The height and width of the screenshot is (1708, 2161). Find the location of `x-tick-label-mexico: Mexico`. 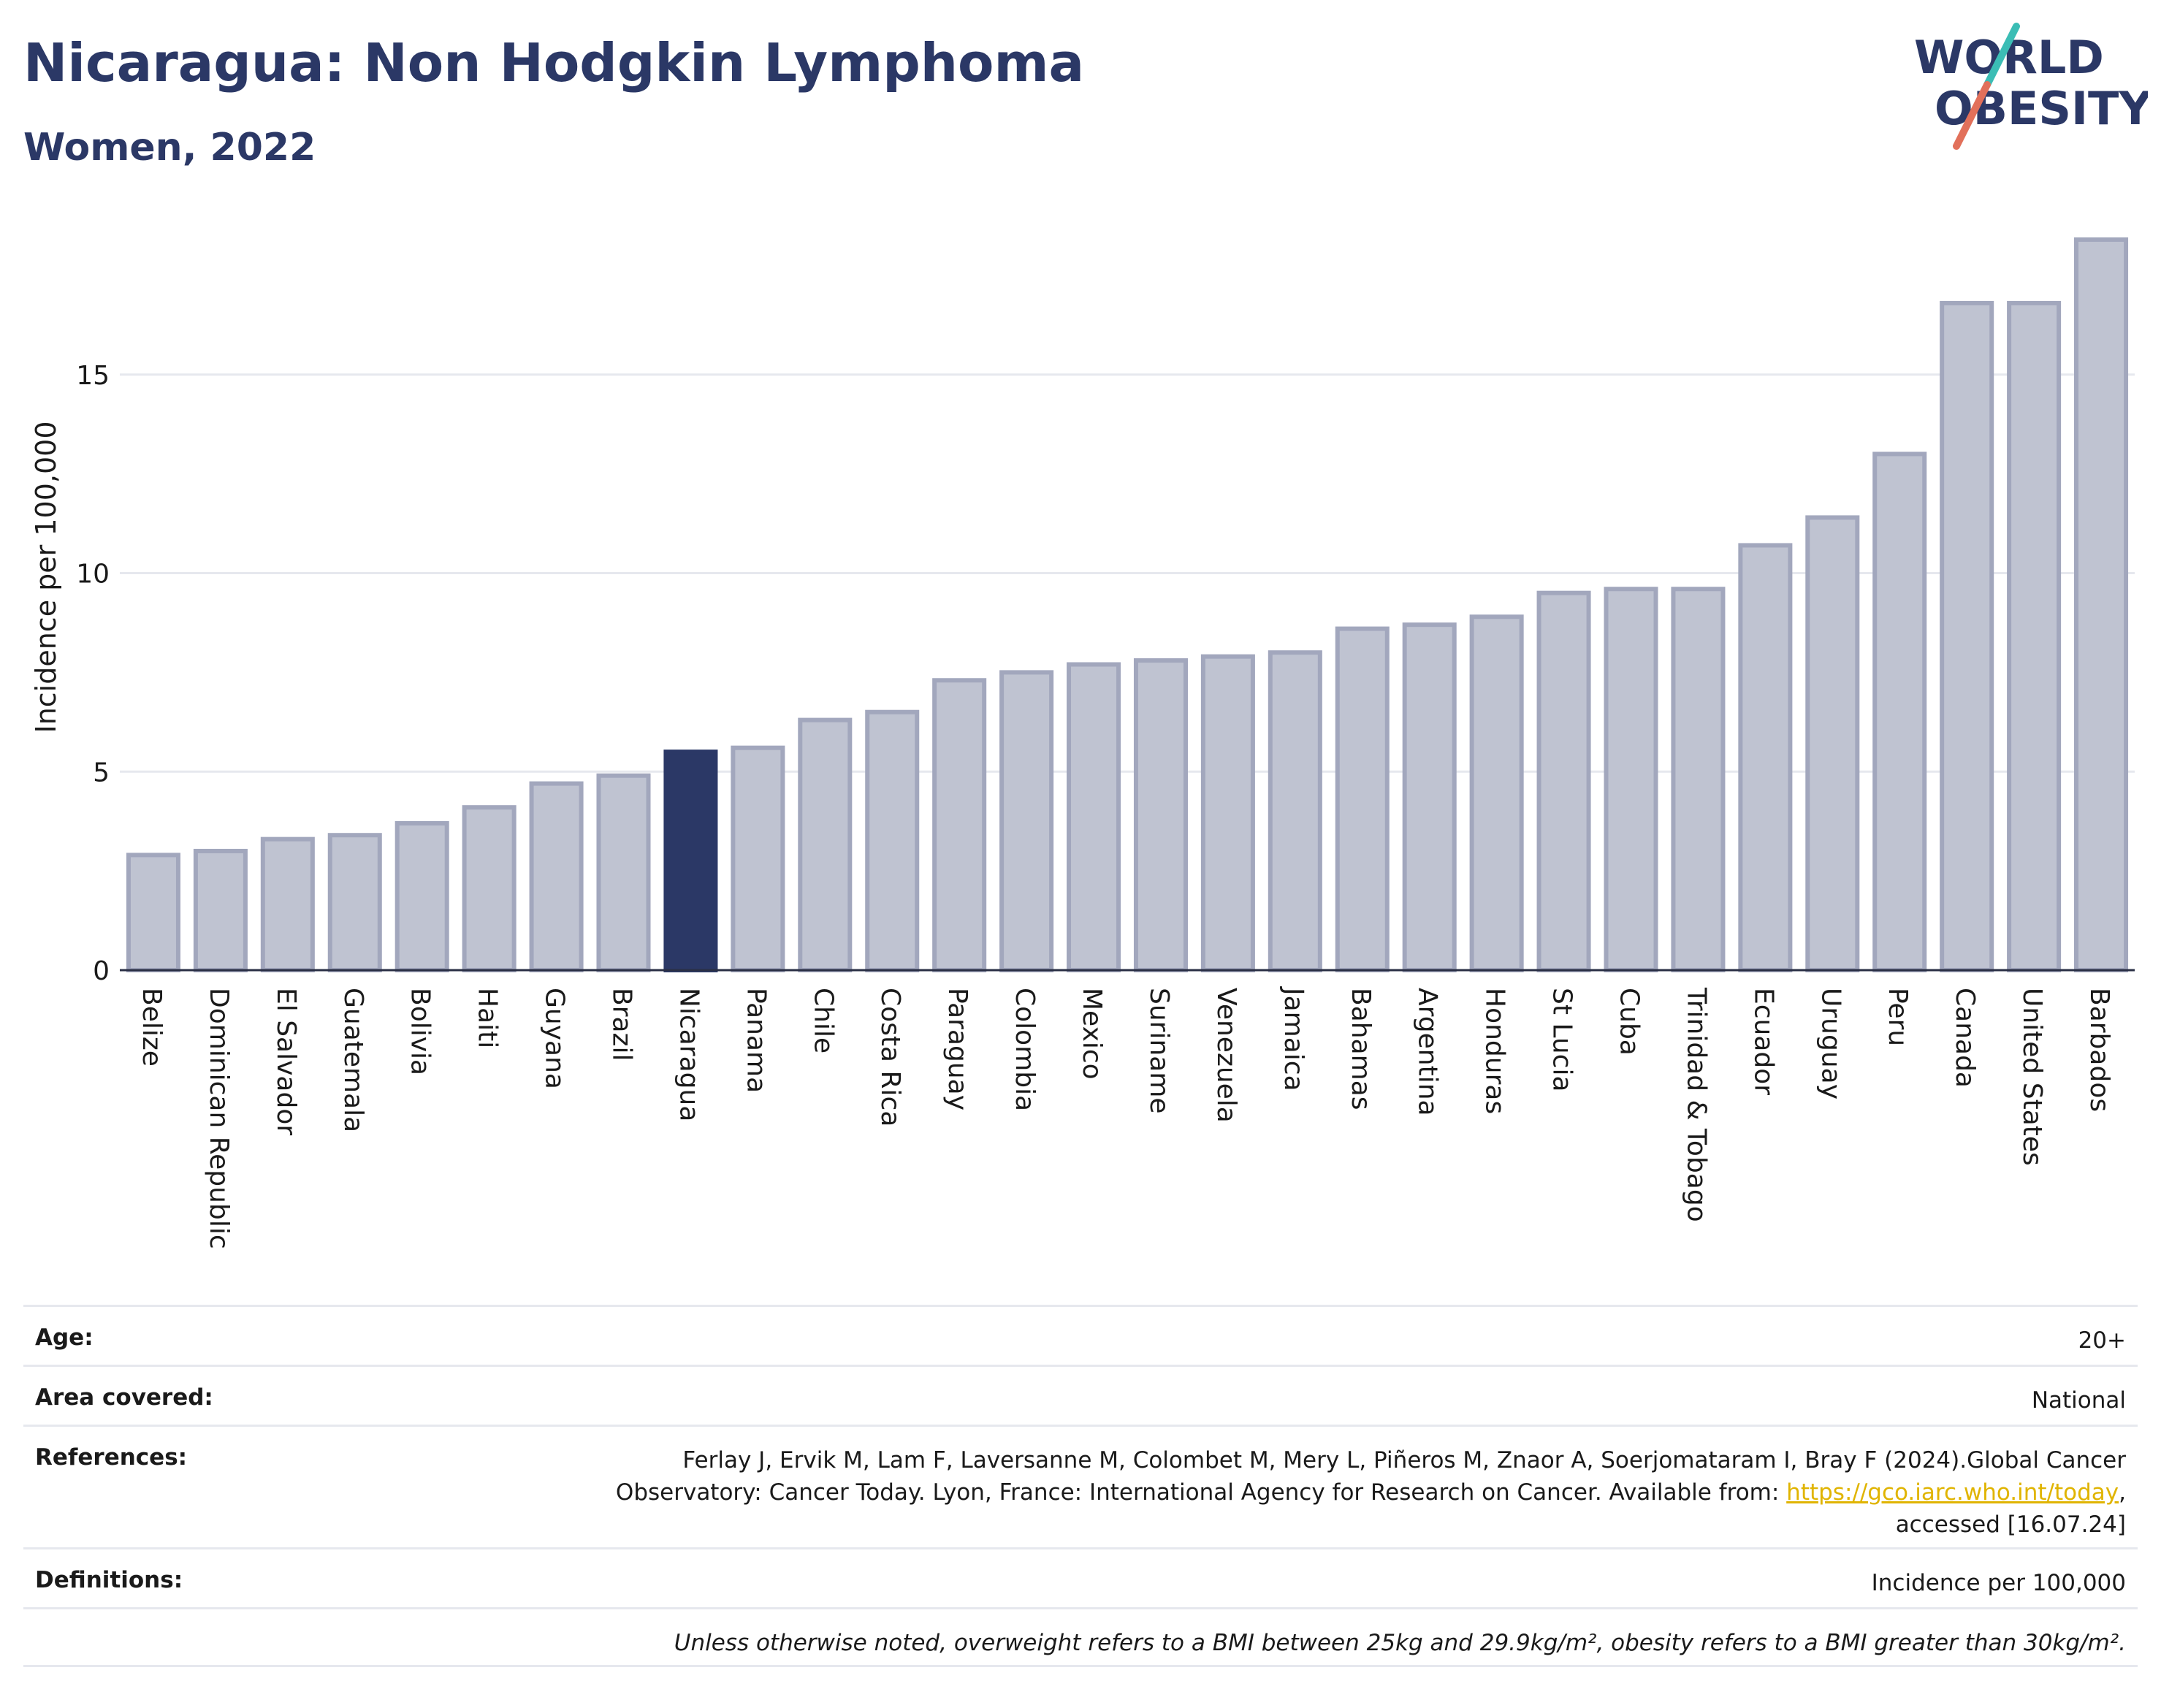

x-tick-label-mexico: Mexico is located at coordinates (1092, 1034).